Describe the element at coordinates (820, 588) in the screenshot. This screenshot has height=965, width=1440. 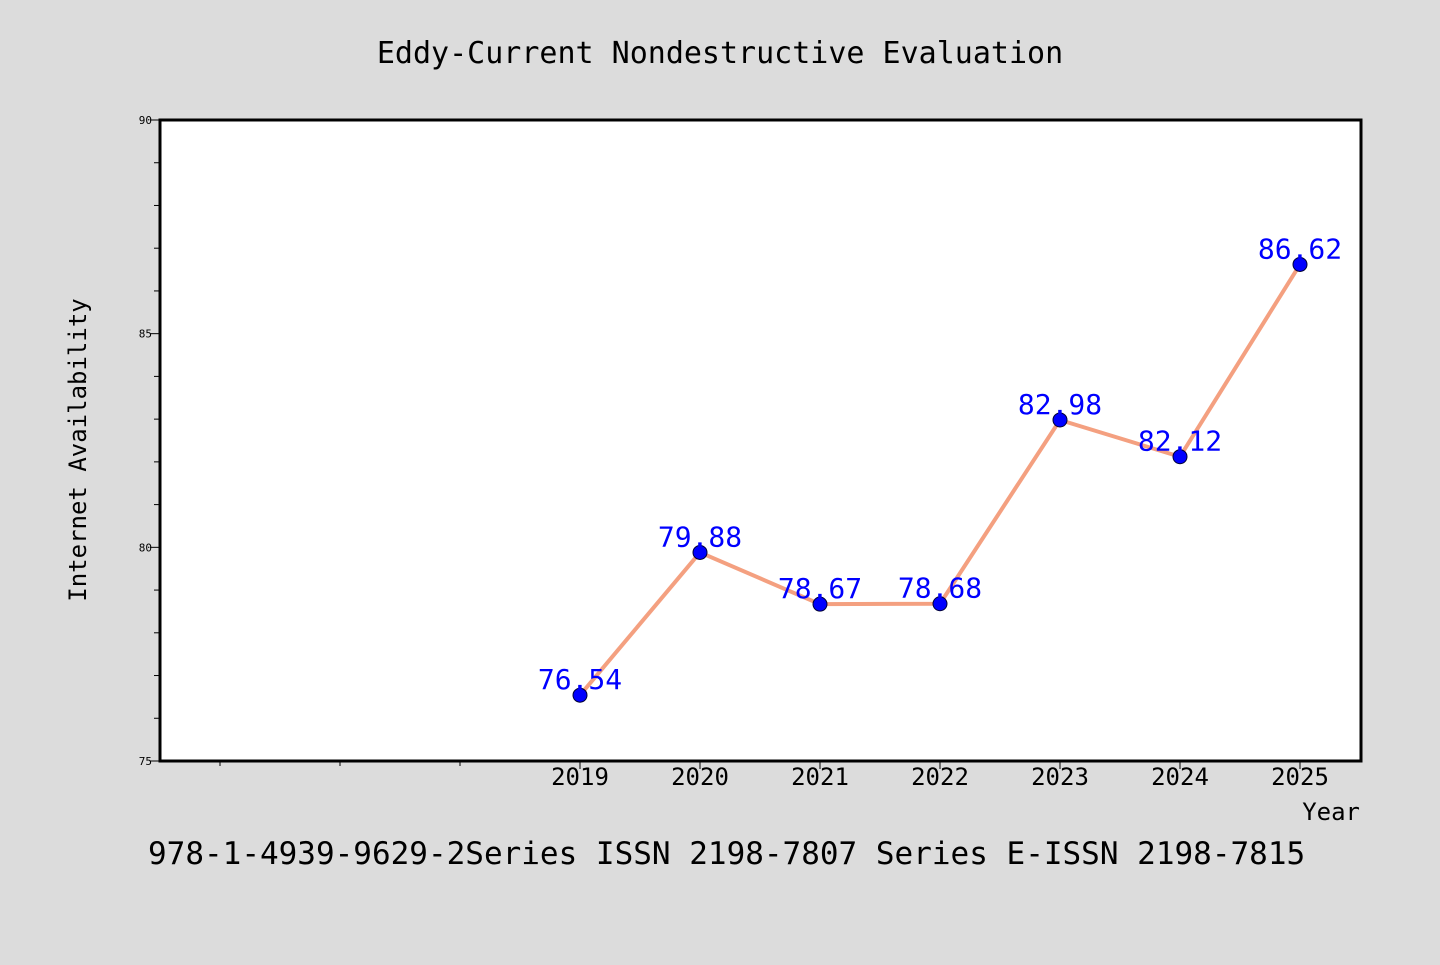
I see `data-label: 78.67` at that location.